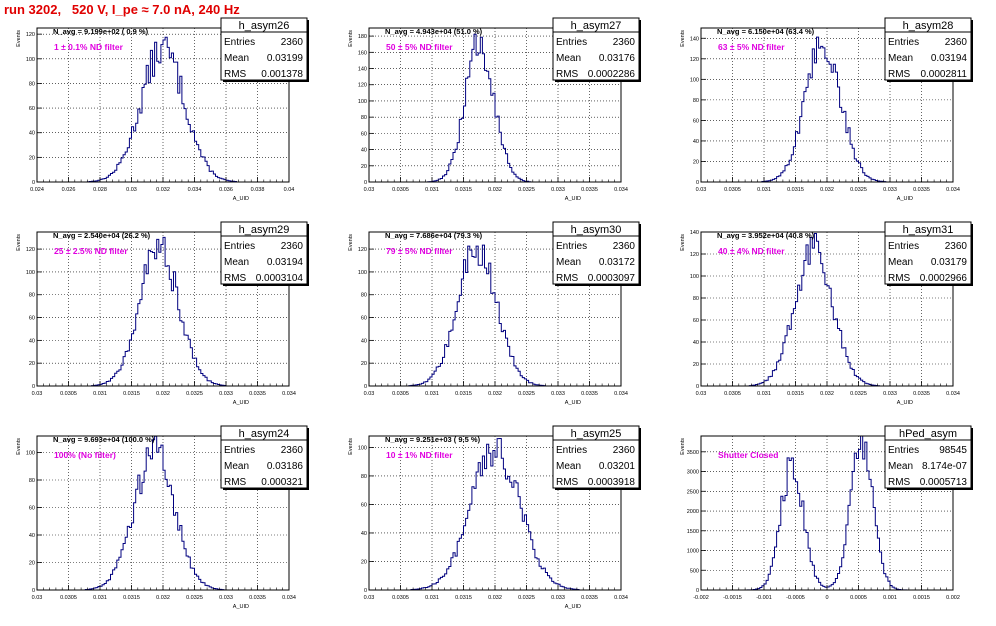 The width and height of the screenshot is (996, 626). Describe the element at coordinates (617, 58) in the screenshot. I see `stats-value: 0.03176` at that location.